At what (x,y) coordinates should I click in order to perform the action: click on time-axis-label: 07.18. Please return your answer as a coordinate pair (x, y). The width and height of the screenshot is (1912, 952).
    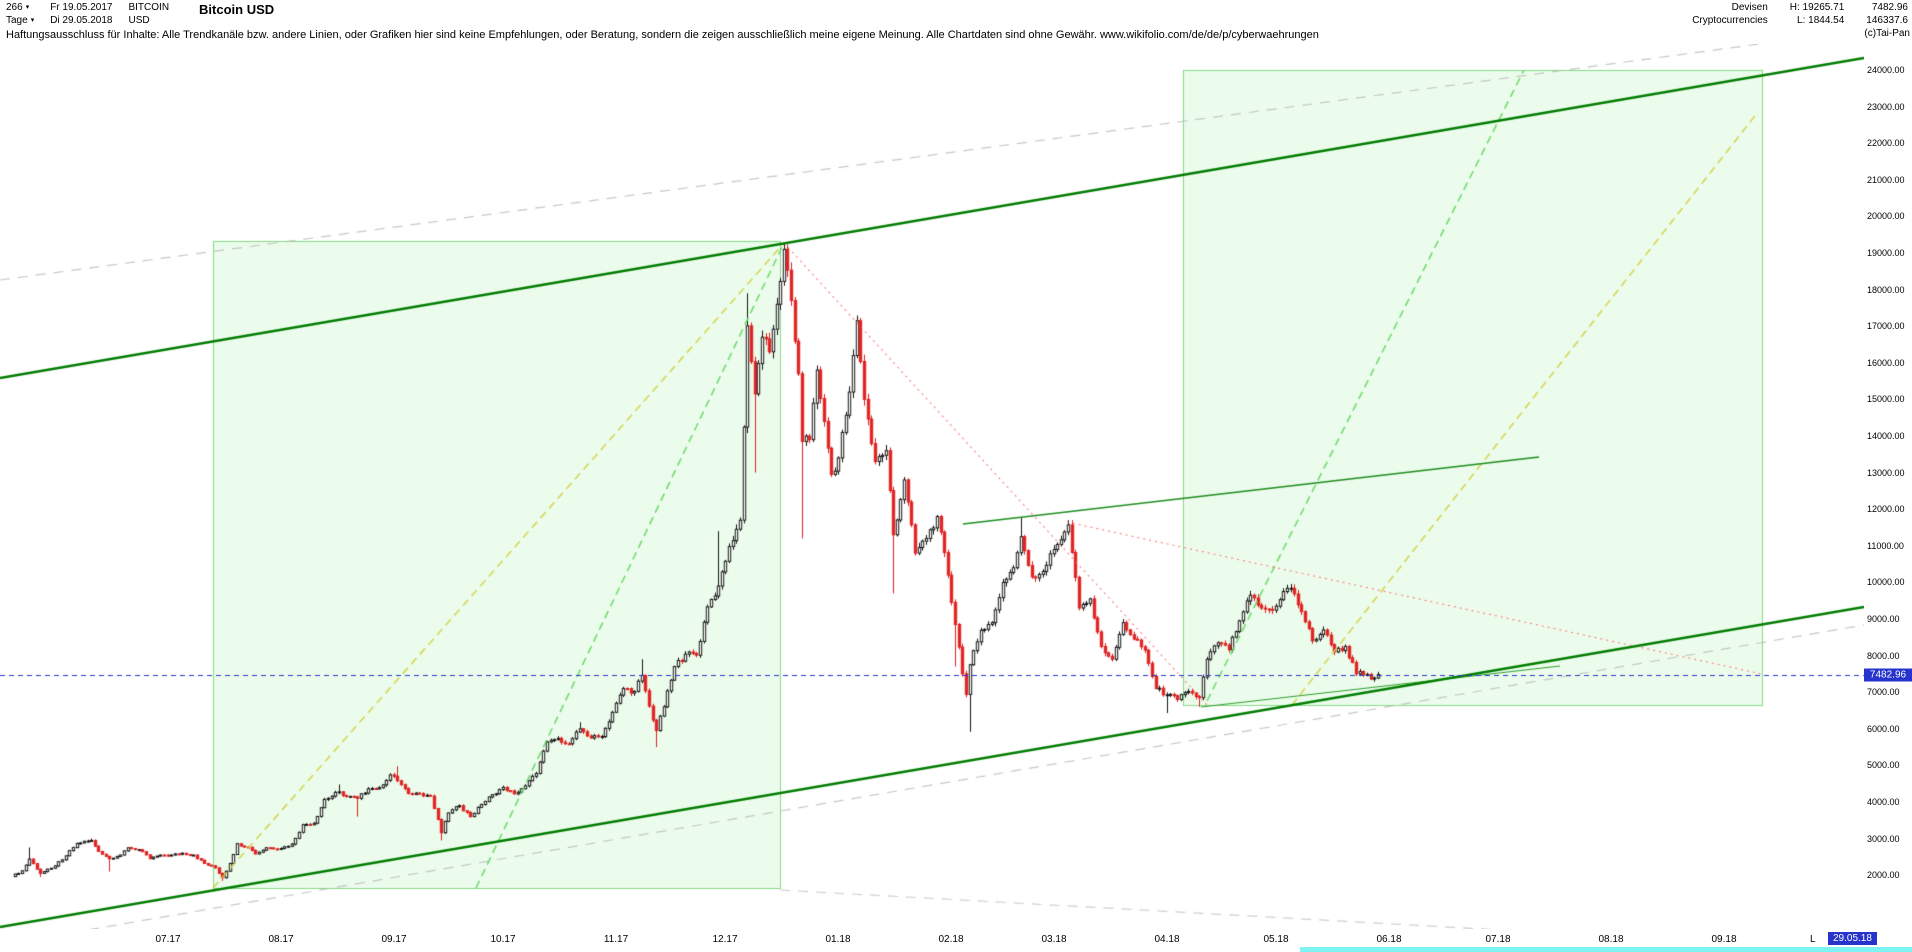
    Looking at the image, I should click on (1498, 939).